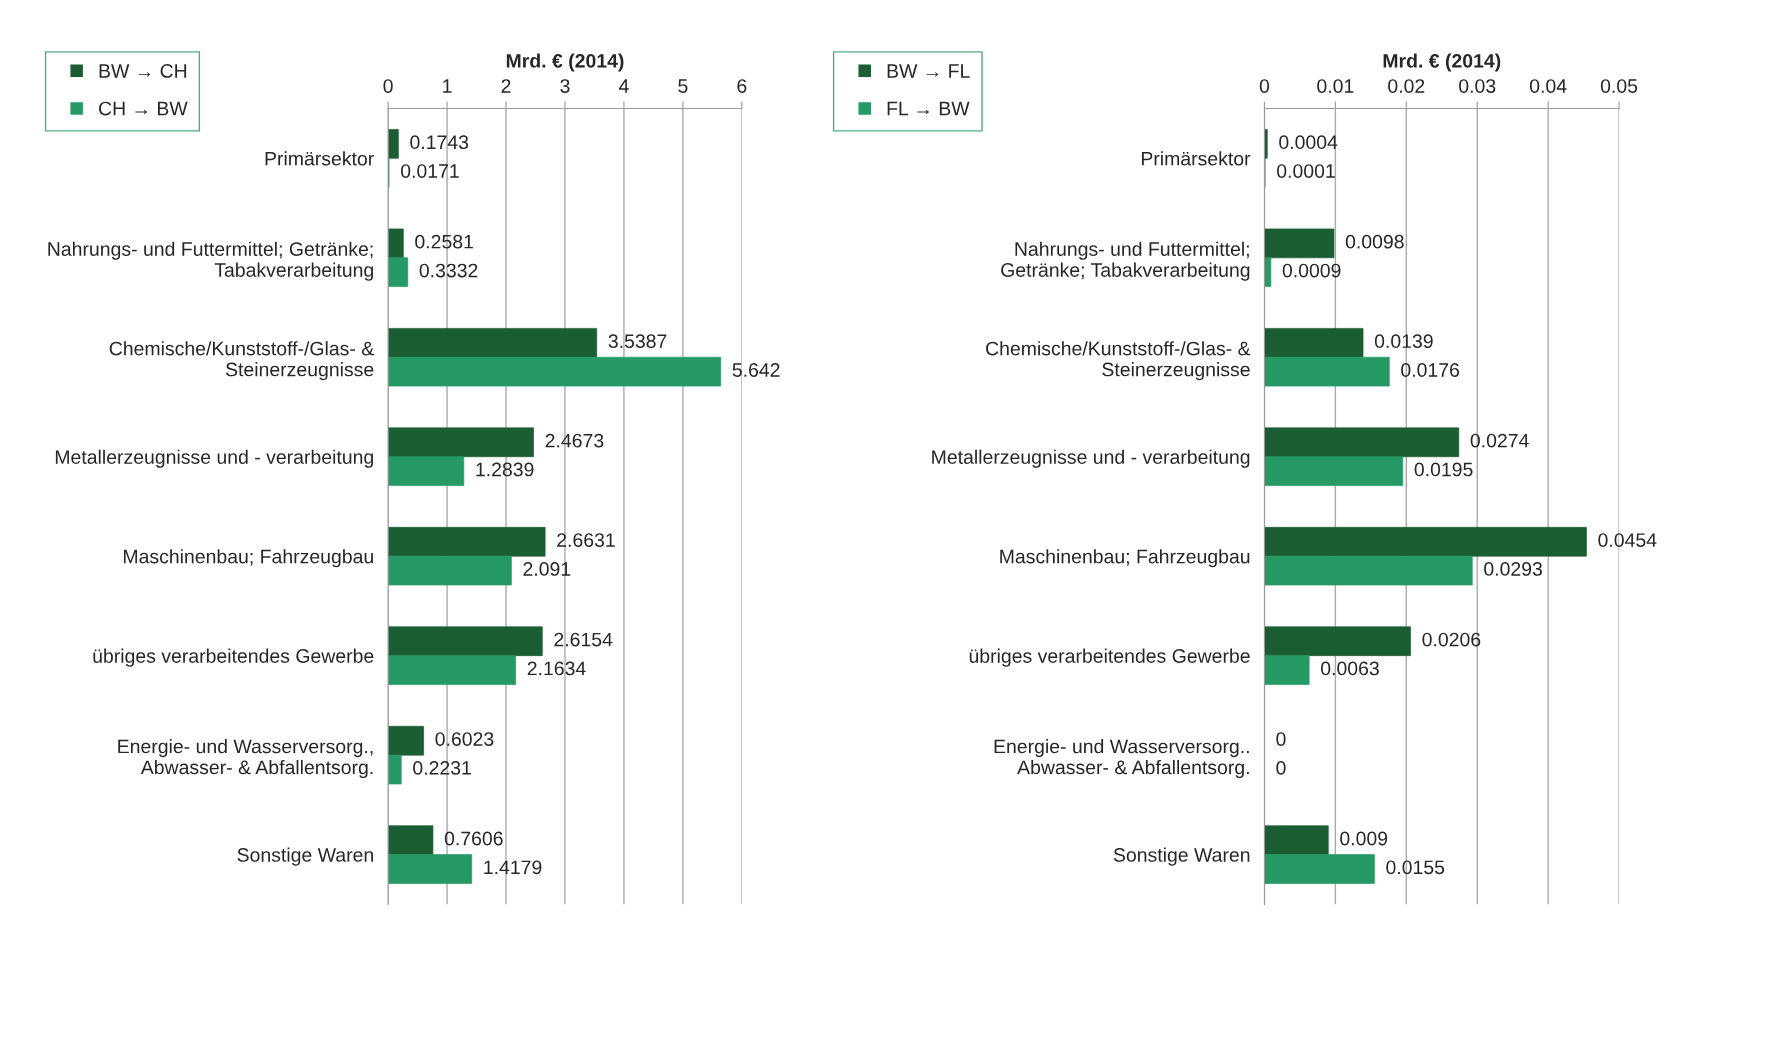 This screenshot has width=1791, height=1054. Describe the element at coordinates (1311, 270) in the screenshot. I see `data-label: 0.0009` at that location.